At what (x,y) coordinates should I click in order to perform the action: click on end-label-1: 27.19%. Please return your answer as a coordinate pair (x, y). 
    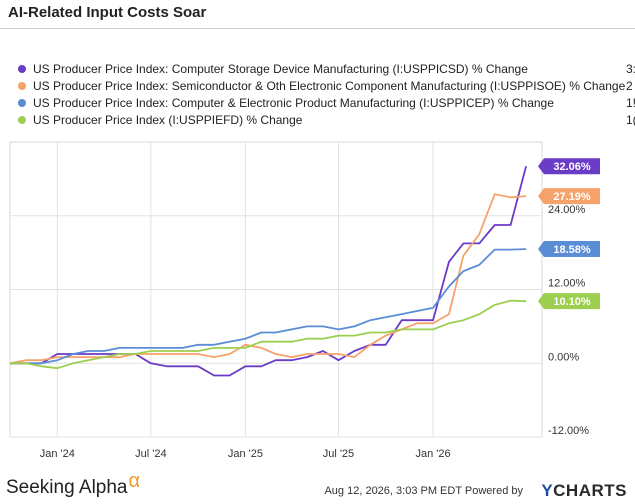
    Looking at the image, I should click on (569, 196).